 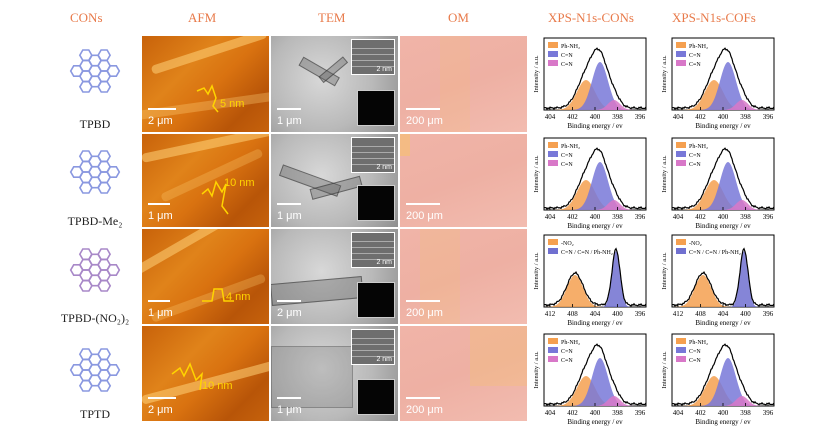 I want to click on legend-label: C=N / C≡N / Ph-NH₂, so click(x=587, y=253).